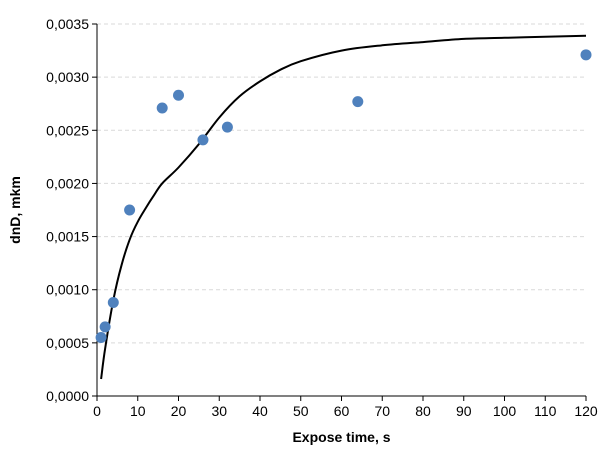 This screenshot has width=600, height=452. What do you see at coordinates (342, 411) in the screenshot?
I see `x-tick-label: 60` at bounding box center [342, 411].